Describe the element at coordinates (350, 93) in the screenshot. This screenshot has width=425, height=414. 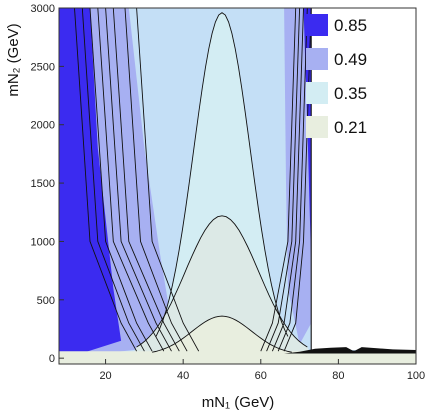
I see `legend-label: 0.35` at that location.